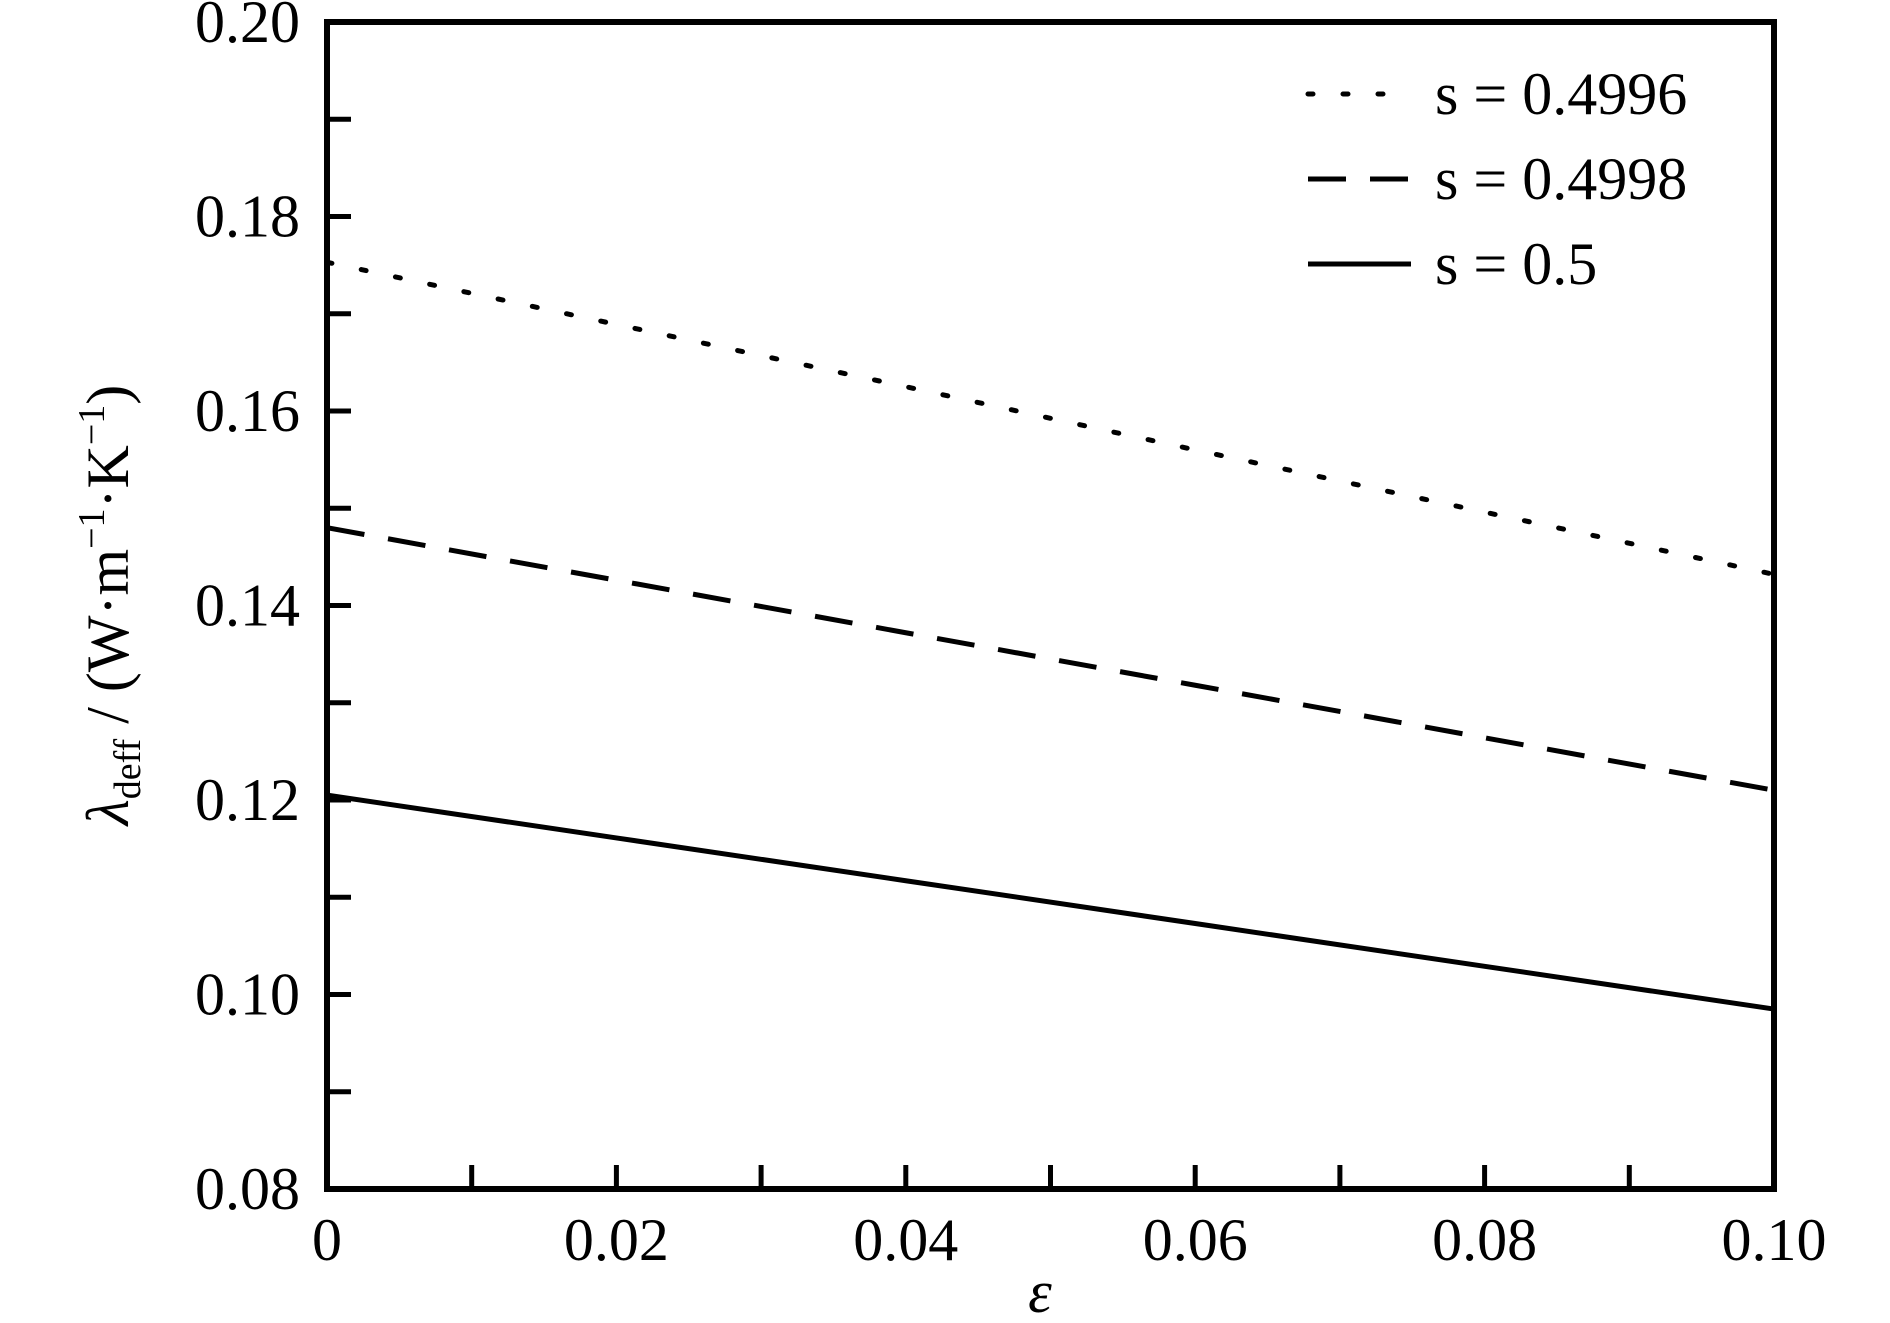 The height and width of the screenshot is (1323, 1890). What do you see at coordinates (1050, 902) in the screenshot?
I see `data-line` at bounding box center [1050, 902].